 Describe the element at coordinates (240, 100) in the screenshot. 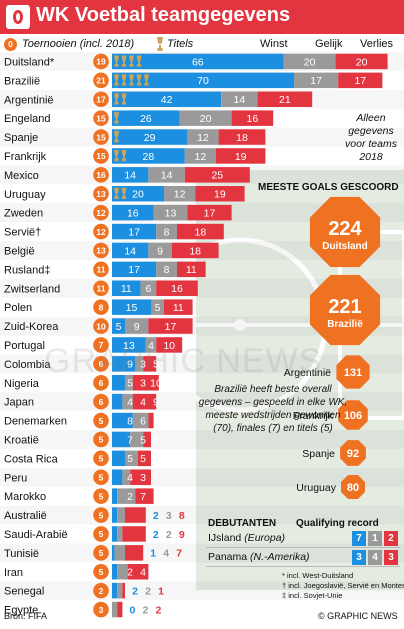

I see `bar-value-label: 14` at that location.